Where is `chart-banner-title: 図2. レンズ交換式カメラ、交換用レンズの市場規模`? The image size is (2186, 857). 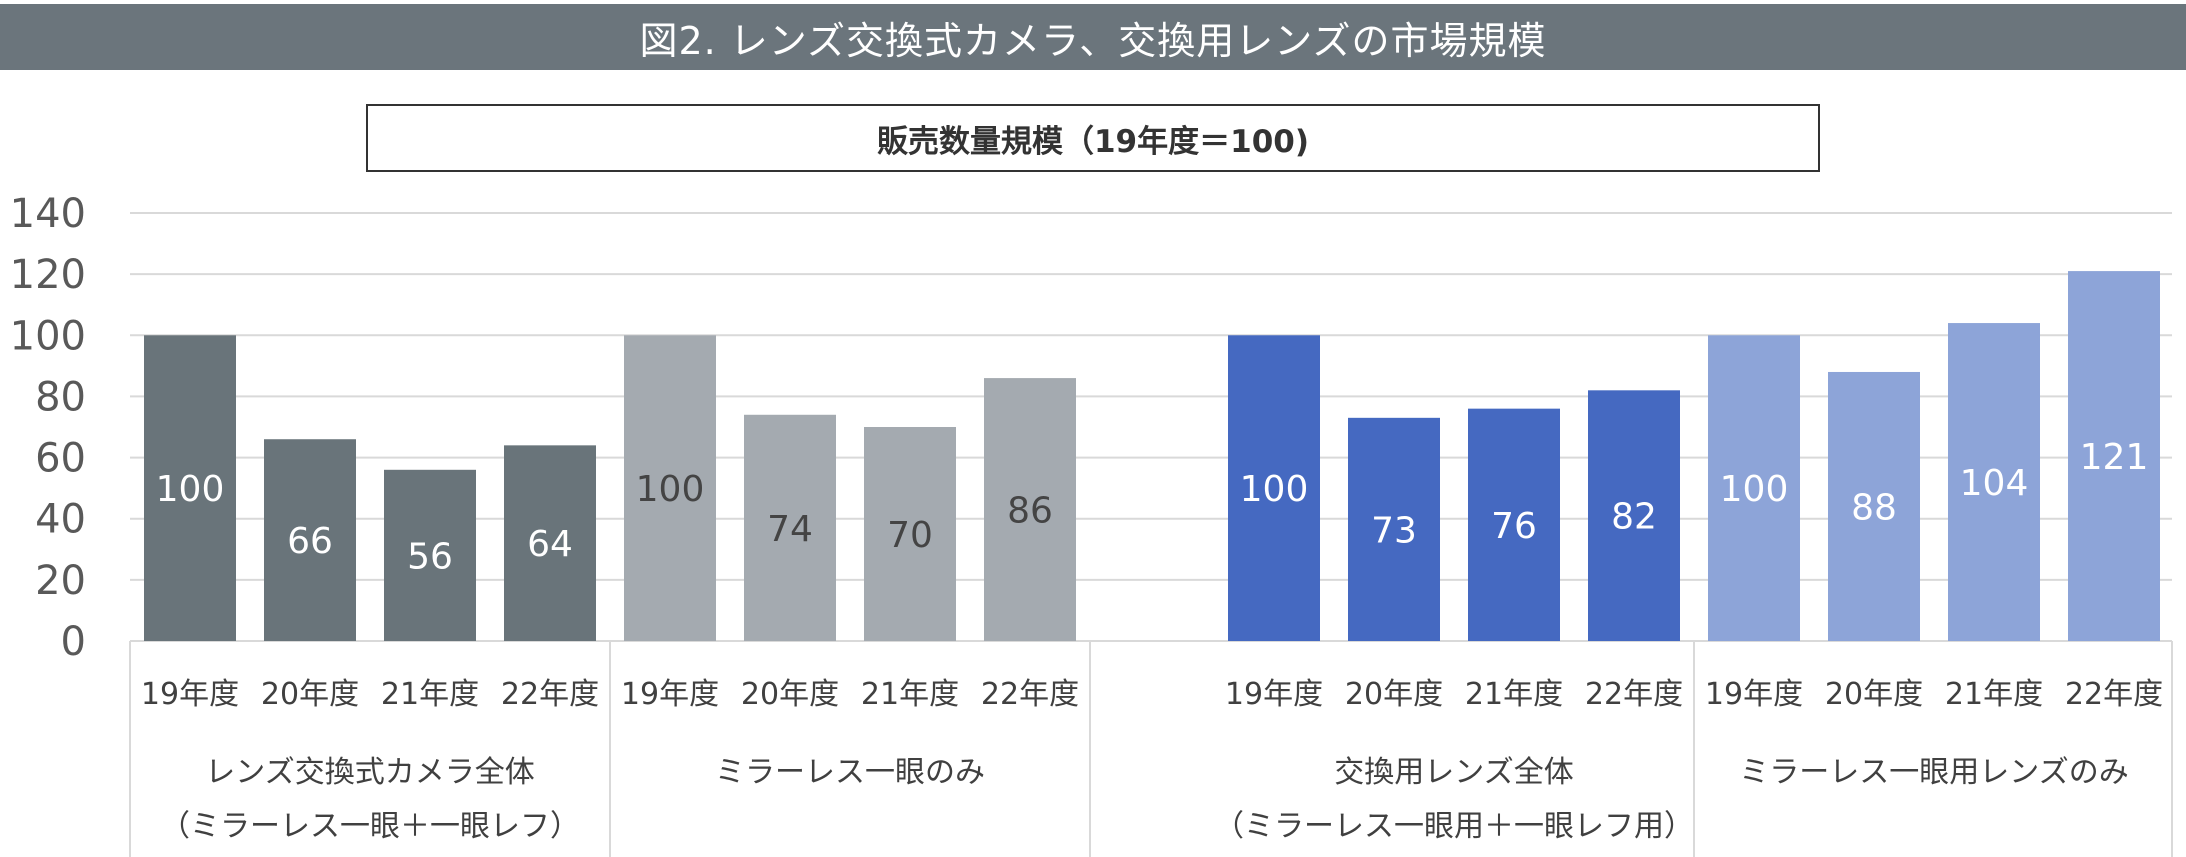
chart-banner-title: 図2. レンズ交換式カメラ、交換用レンズの市場規模 is located at coordinates (1093, 37).